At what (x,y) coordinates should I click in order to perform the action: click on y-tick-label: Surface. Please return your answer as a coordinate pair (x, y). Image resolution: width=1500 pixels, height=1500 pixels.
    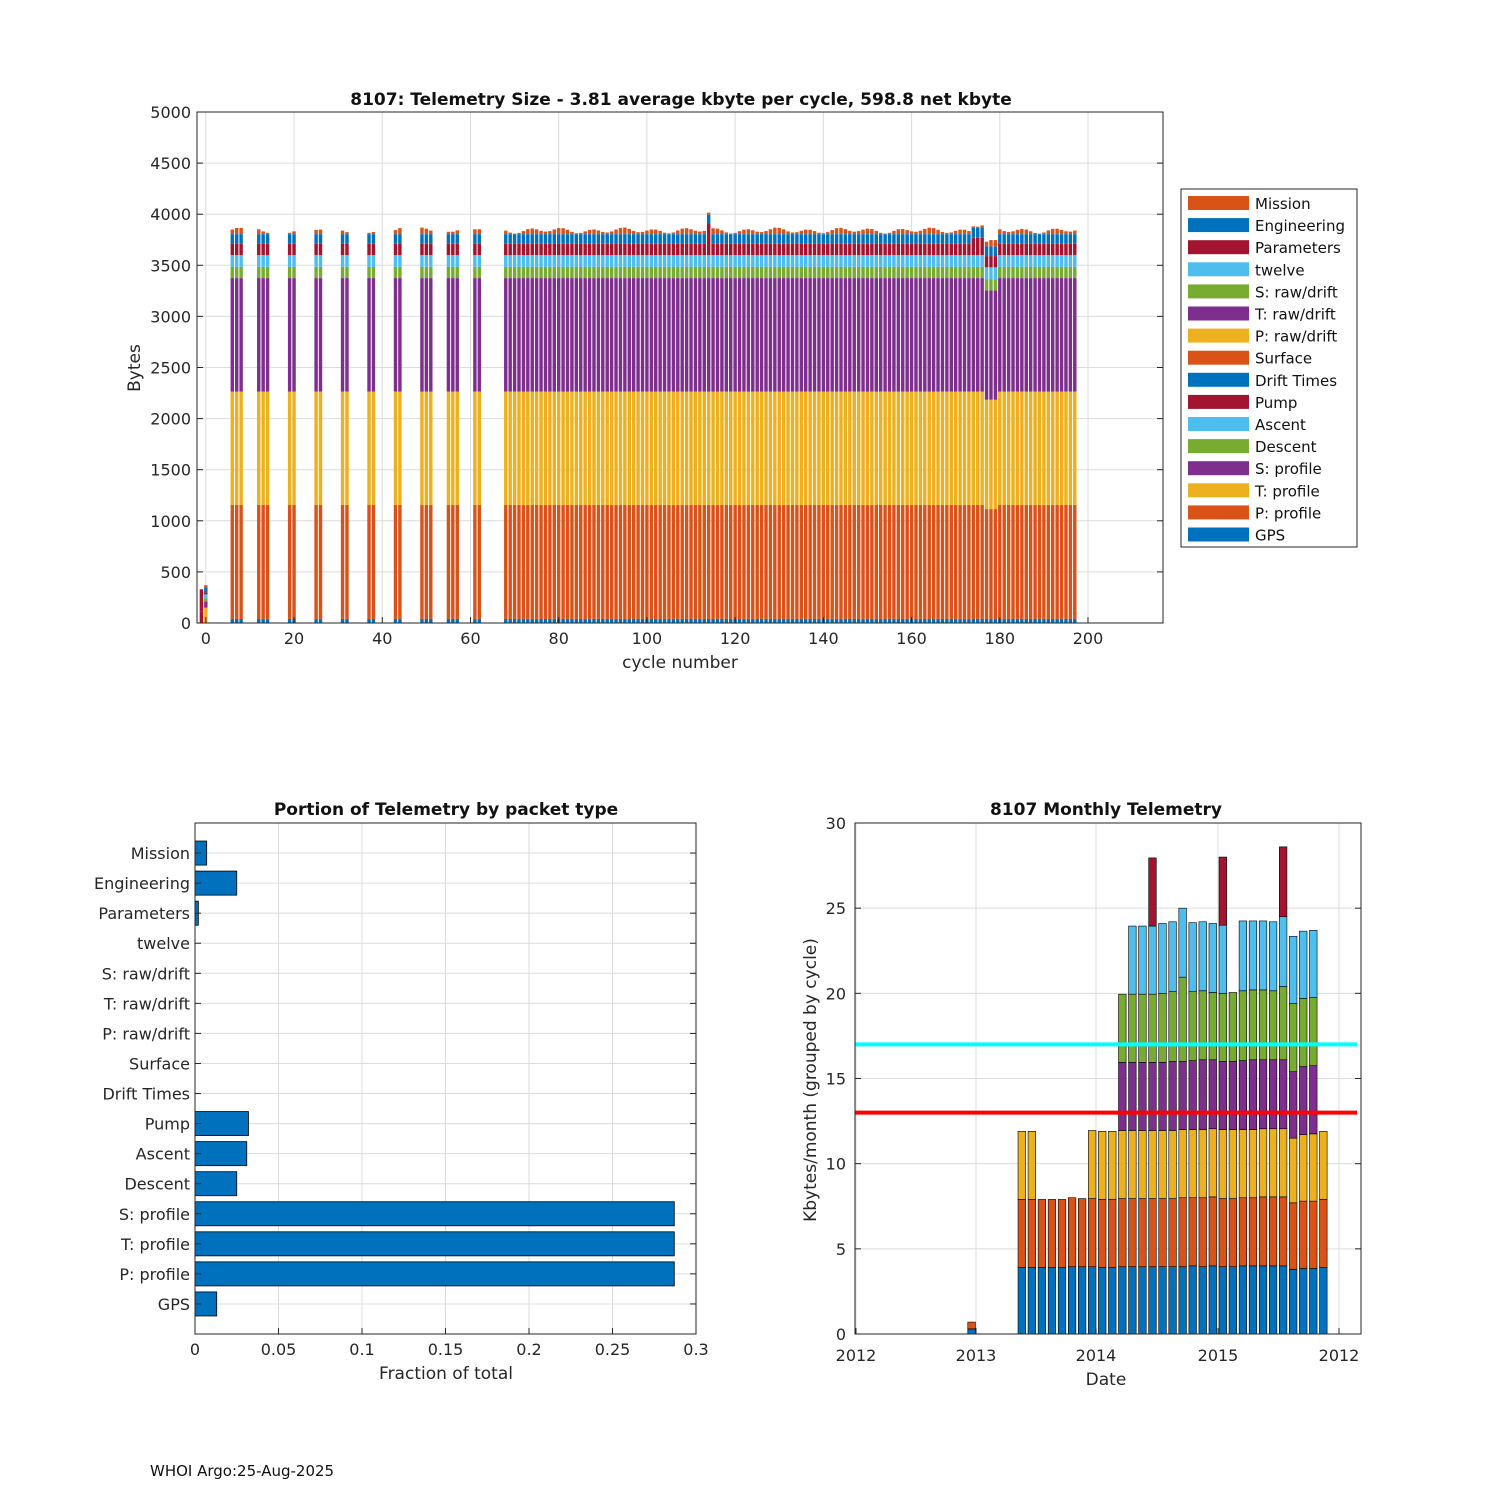
    Looking at the image, I should click on (159, 1063).